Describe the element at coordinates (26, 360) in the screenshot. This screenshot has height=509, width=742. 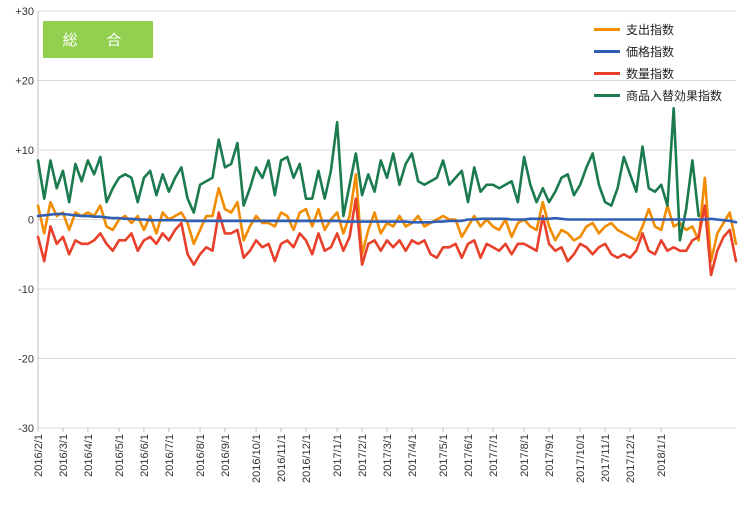
I see `y-tick-label: -20` at that location.